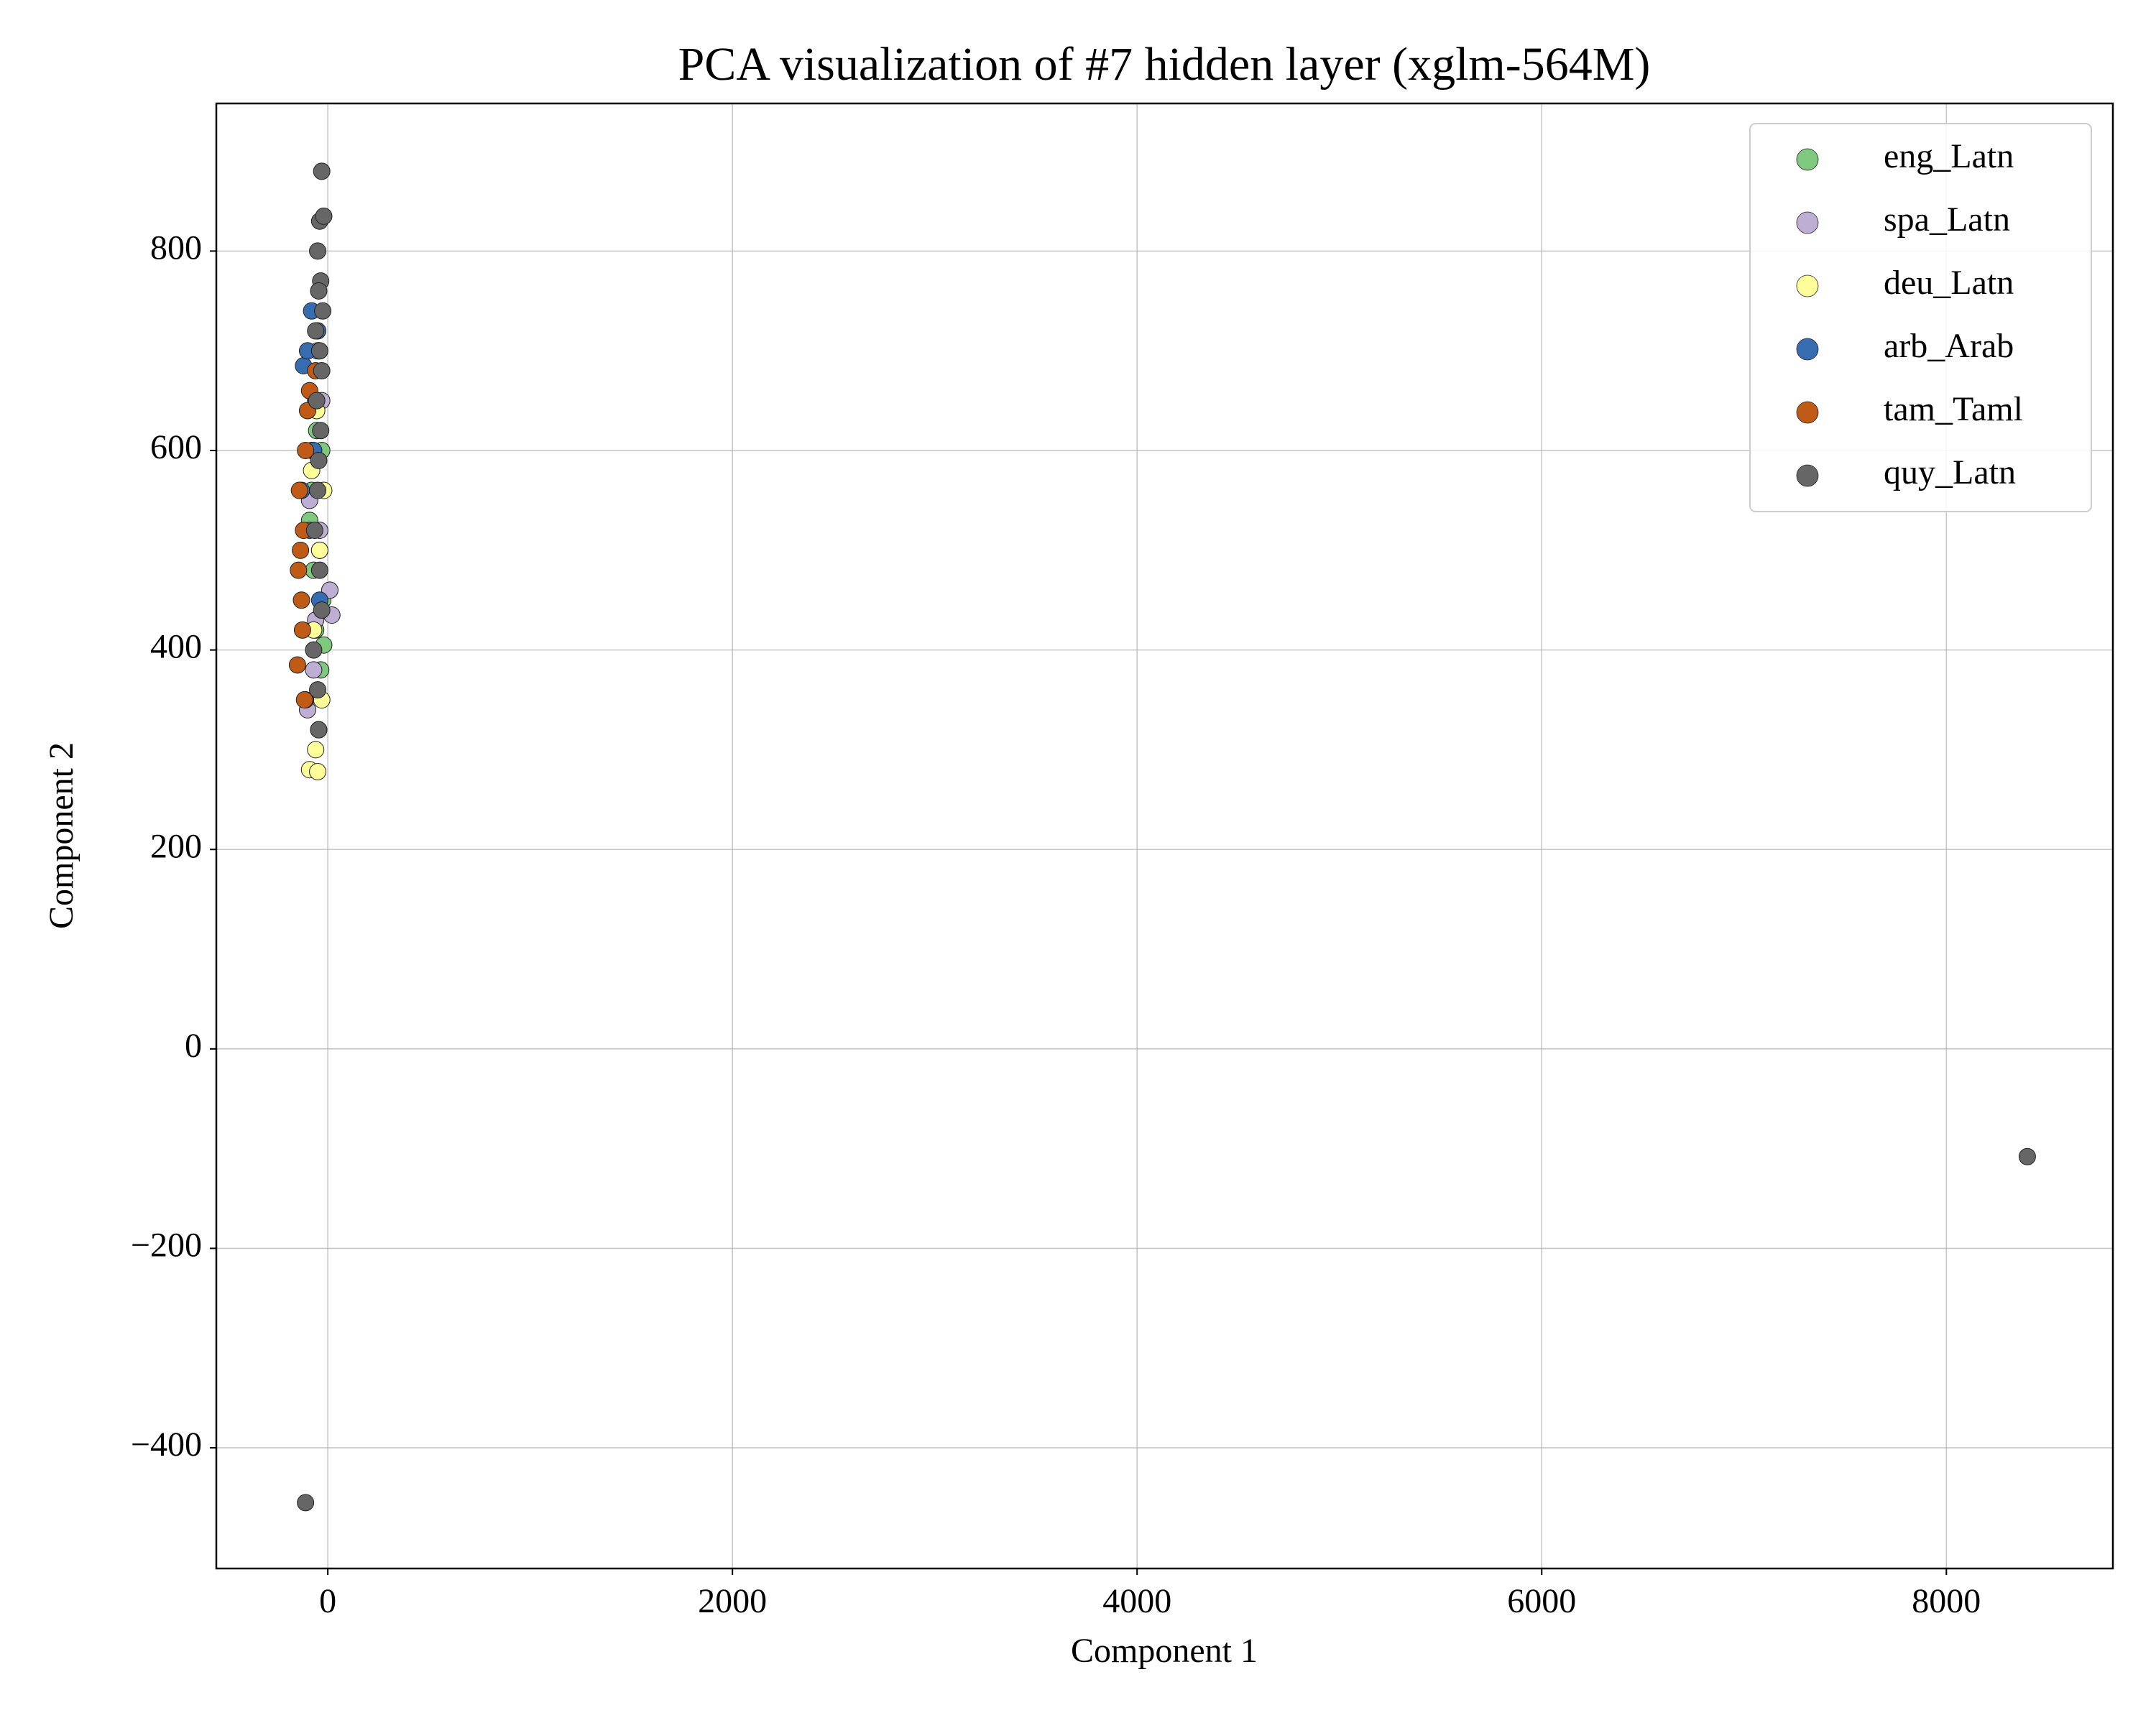  I want to click on x-axis-label: Component 1, so click(1164, 1651).